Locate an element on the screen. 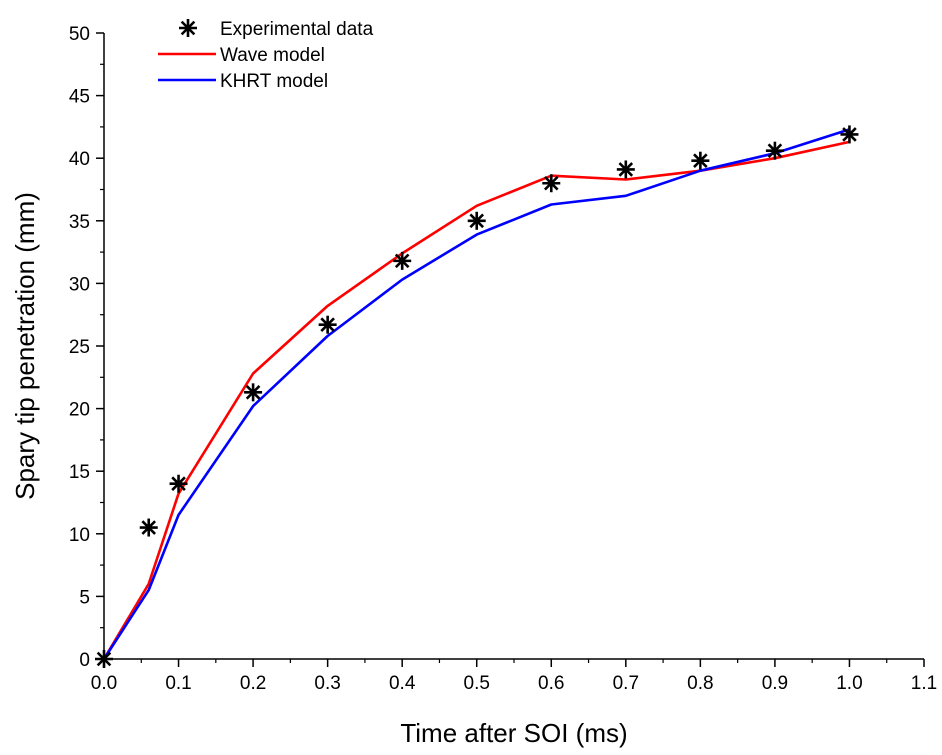 The width and height of the screenshot is (942, 755). legend-item: Experimental data is located at coordinates (276, 29).